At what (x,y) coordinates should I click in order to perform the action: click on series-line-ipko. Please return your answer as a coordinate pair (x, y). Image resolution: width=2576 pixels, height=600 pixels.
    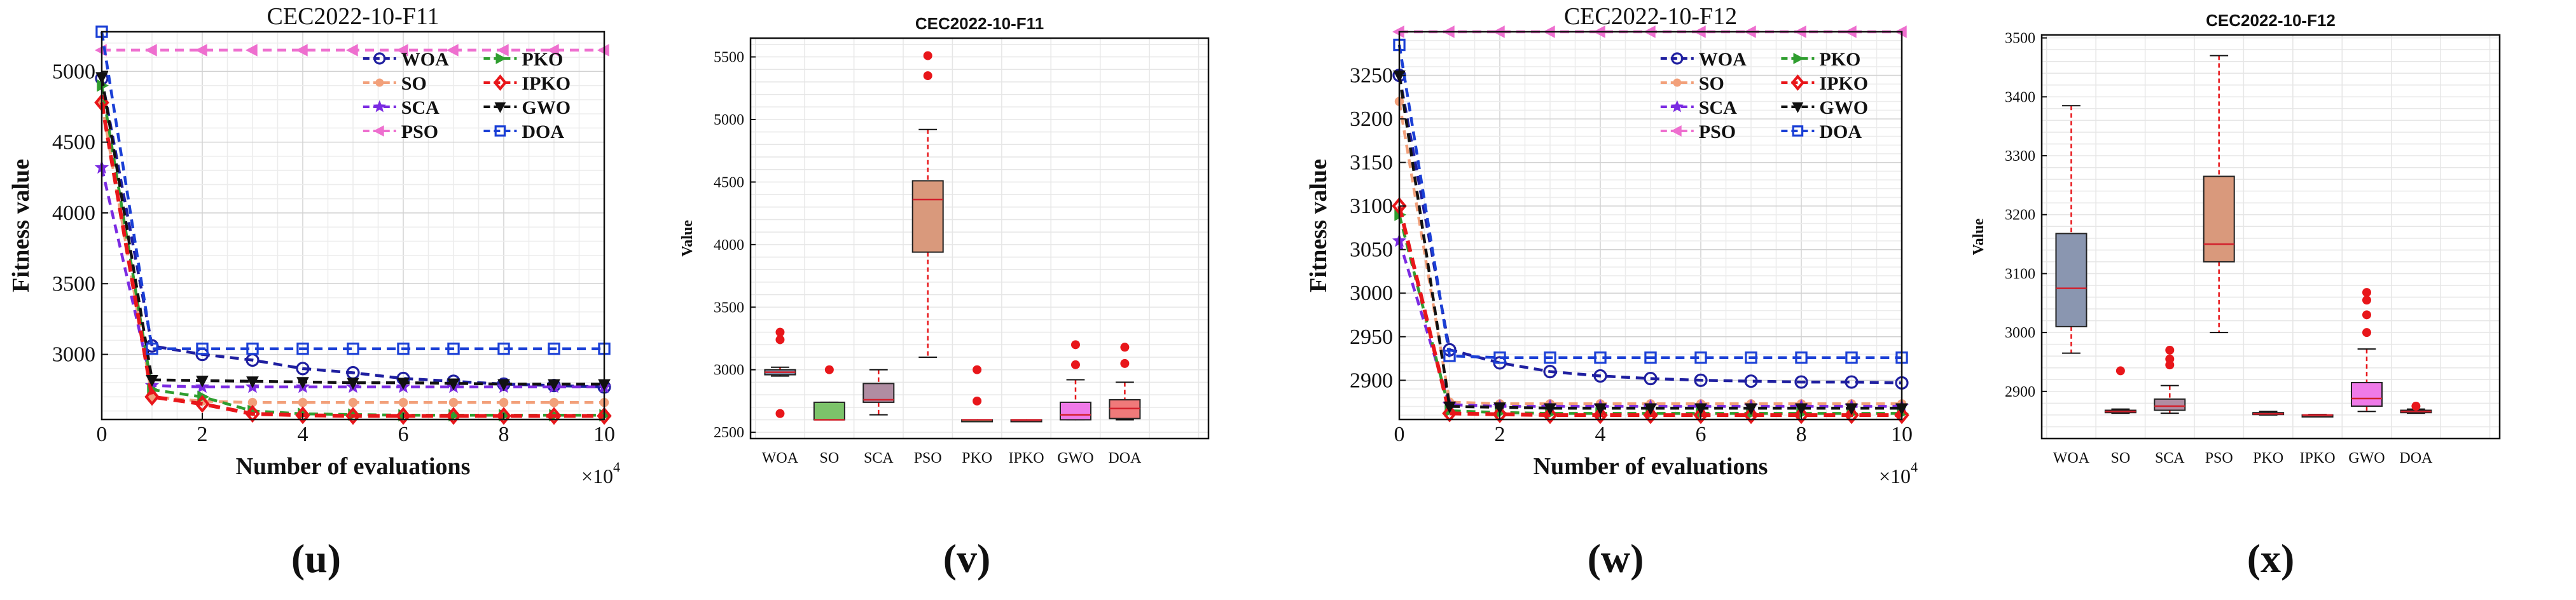
    Looking at the image, I should click on (352, 260).